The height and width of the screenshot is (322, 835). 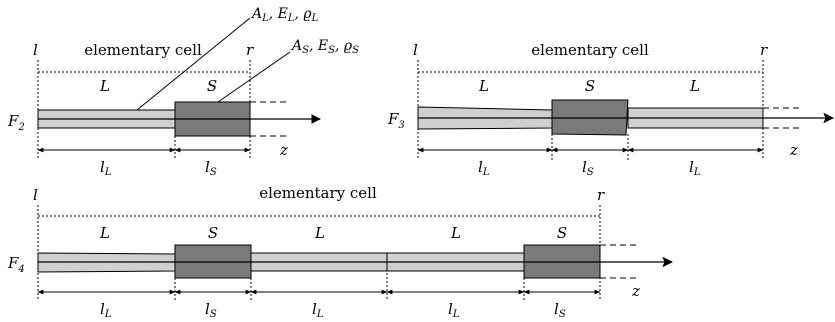 What do you see at coordinates (324, 47) in the screenshot?
I see `material-props-S: AS, ES, ϱS` at bounding box center [324, 47].